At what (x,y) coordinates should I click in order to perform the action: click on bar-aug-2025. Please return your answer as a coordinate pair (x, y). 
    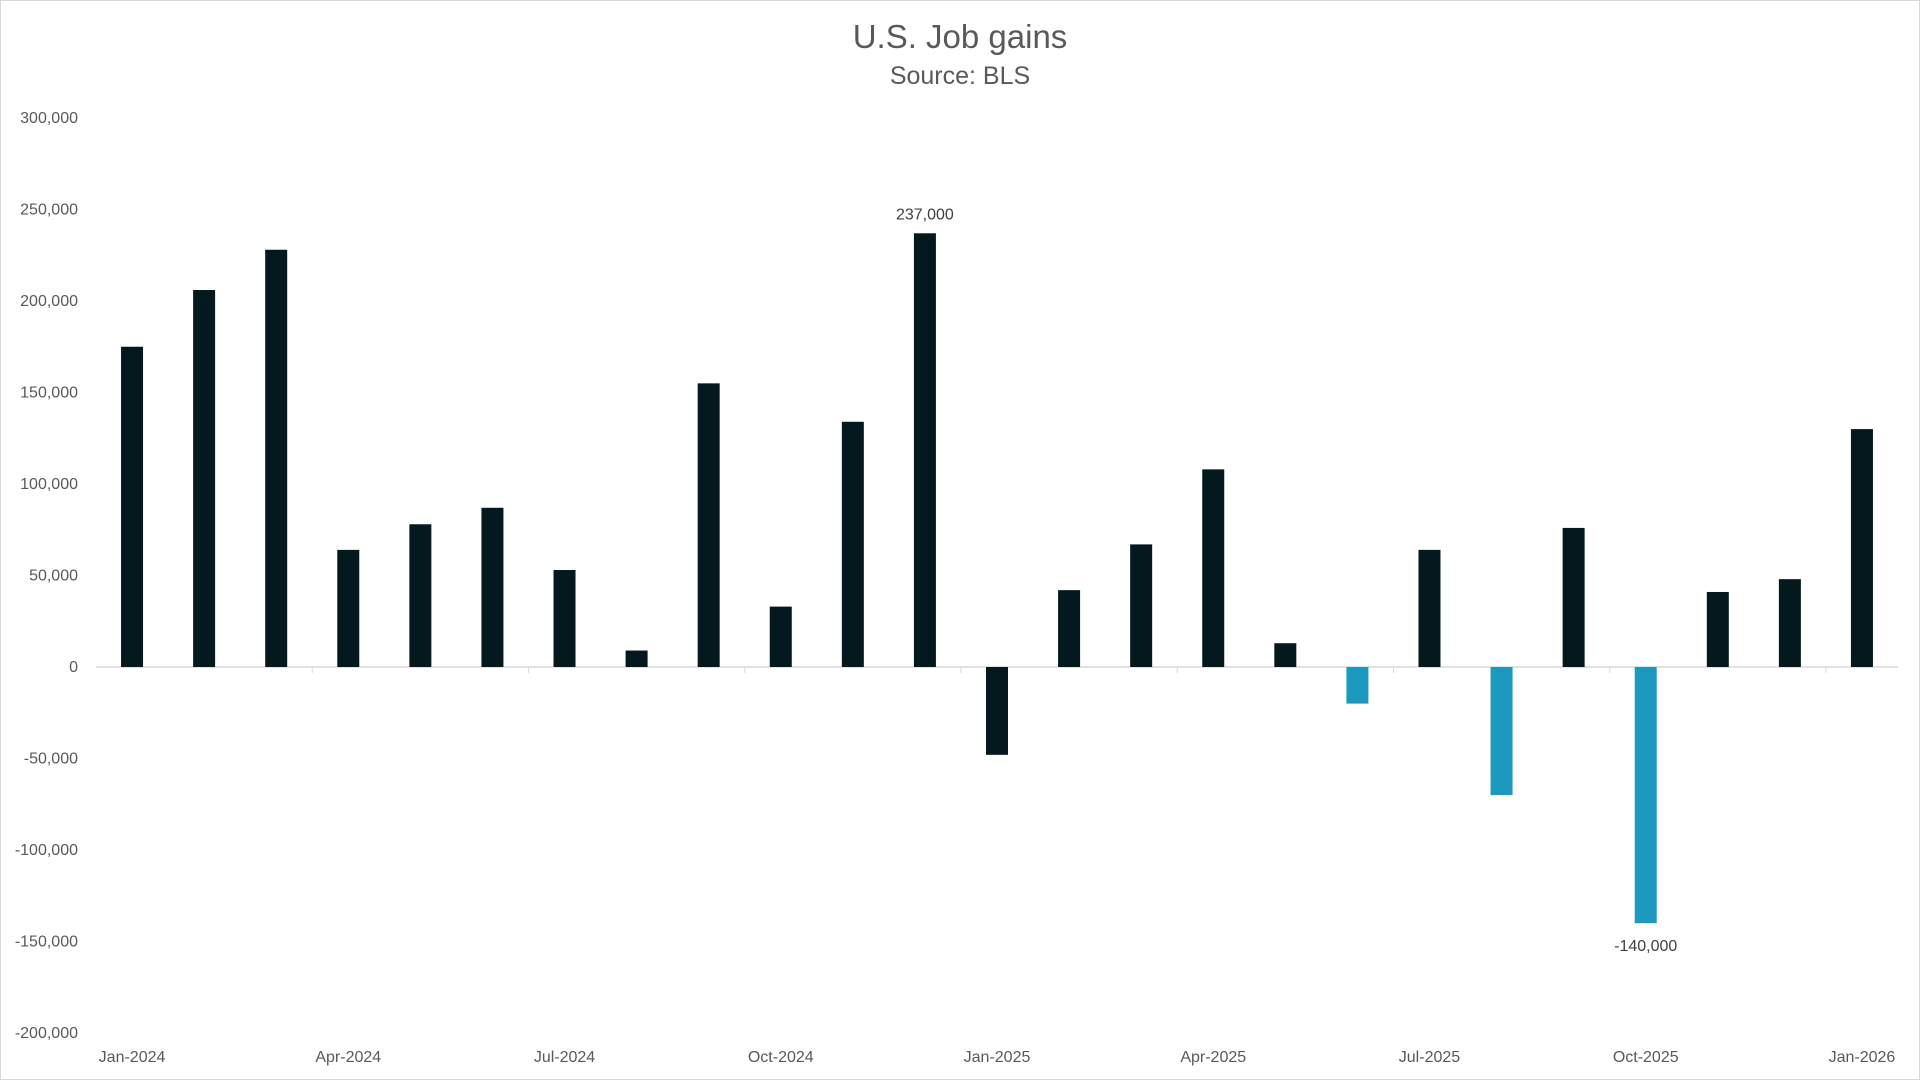
    Looking at the image, I should click on (1501, 731).